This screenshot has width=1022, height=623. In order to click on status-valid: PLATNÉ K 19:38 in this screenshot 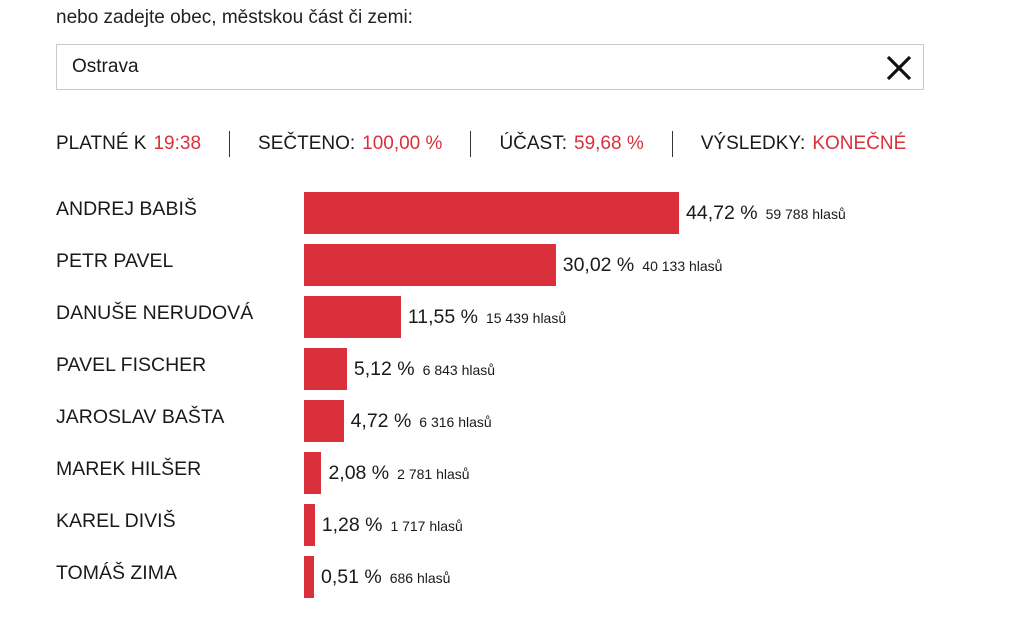, I will do `click(128, 144)`.